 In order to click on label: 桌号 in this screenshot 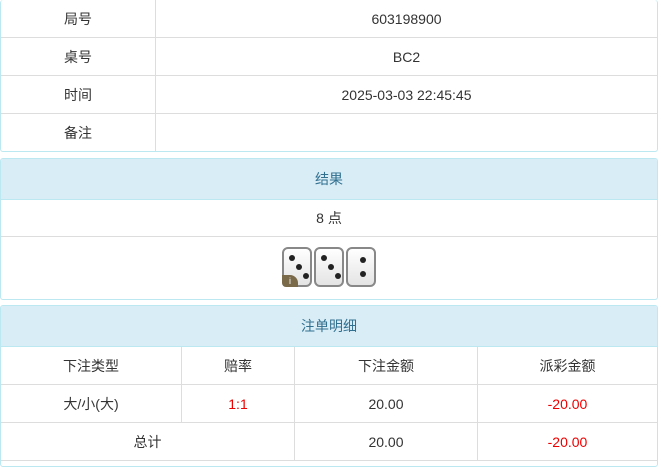, I will do `click(78, 56)`.